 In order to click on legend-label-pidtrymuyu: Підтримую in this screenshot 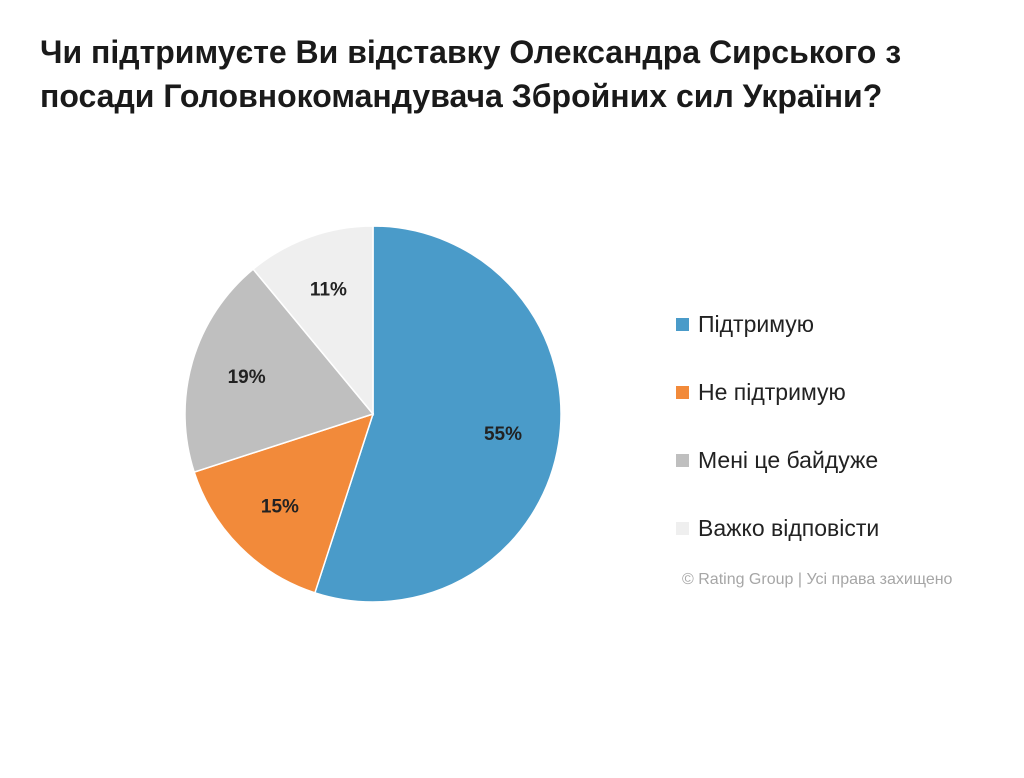, I will do `click(756, 323)`.